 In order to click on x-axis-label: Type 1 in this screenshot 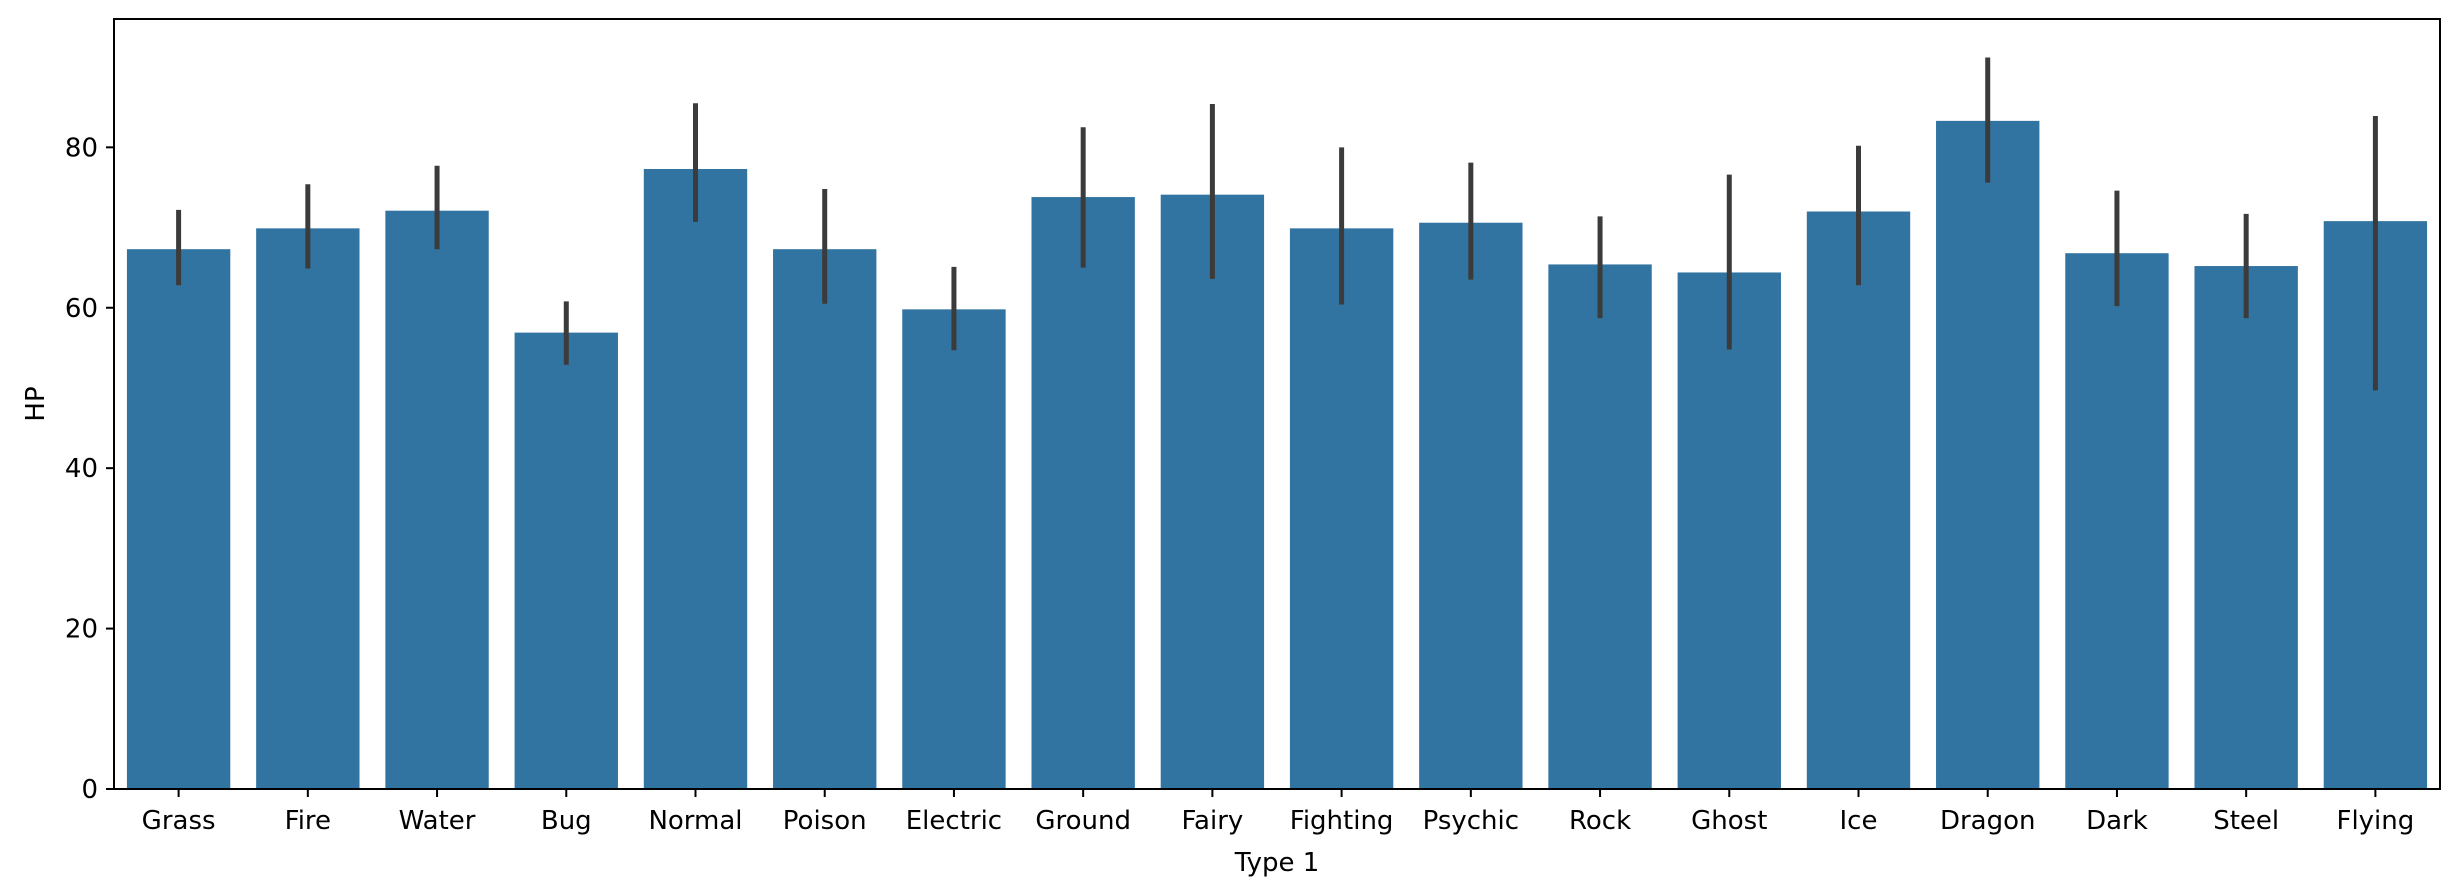, I will do `click(1277, 863)`.